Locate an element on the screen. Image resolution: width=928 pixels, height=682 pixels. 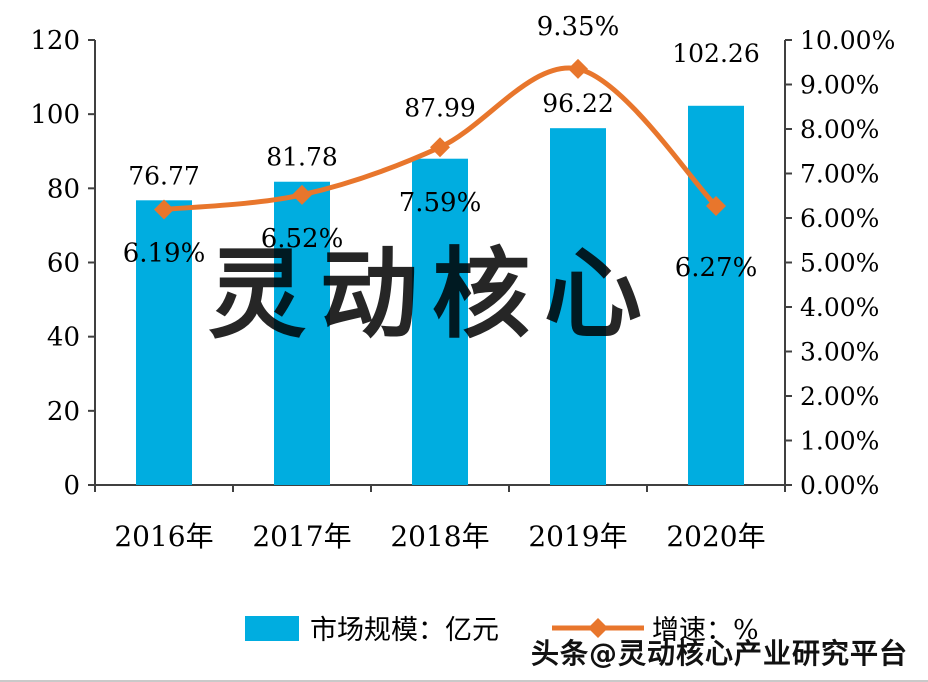
right-axis-tick-label: 6.00% is located at coordinates (839, 218).